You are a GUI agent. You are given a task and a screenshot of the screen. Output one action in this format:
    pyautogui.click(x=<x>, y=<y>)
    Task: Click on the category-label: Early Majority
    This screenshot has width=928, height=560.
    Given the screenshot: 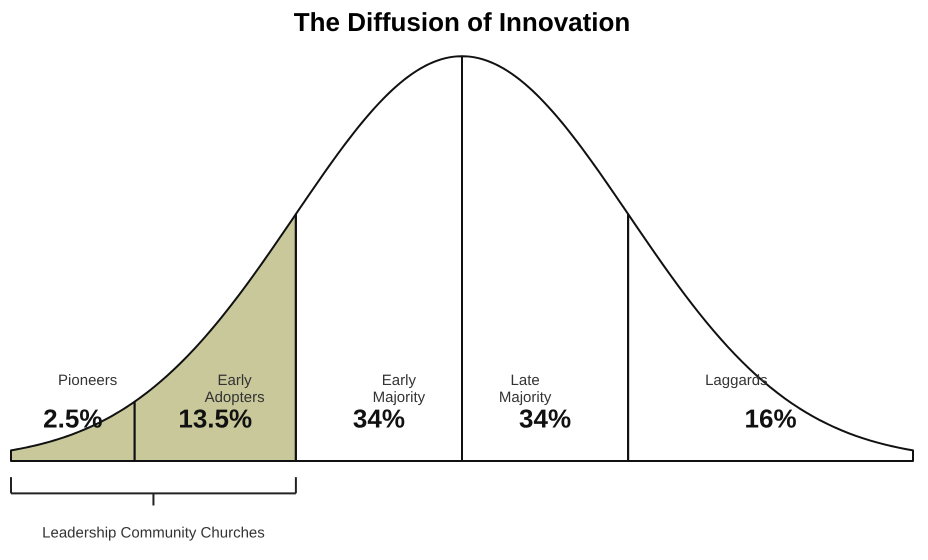 What is the action you would take?
    pyautogui.click(x=399, y=389)
    